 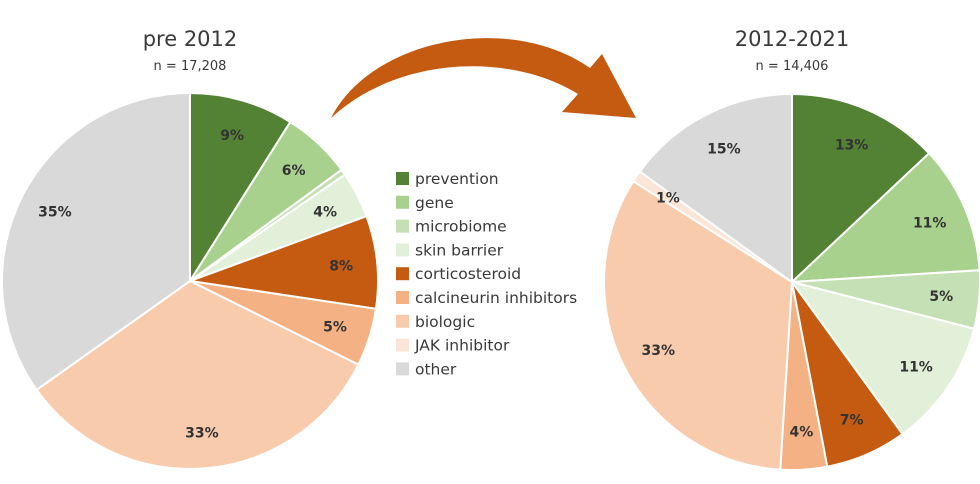 I want to click on pie-title-pre-2012: pre 2012, so click(x=190, y=39).